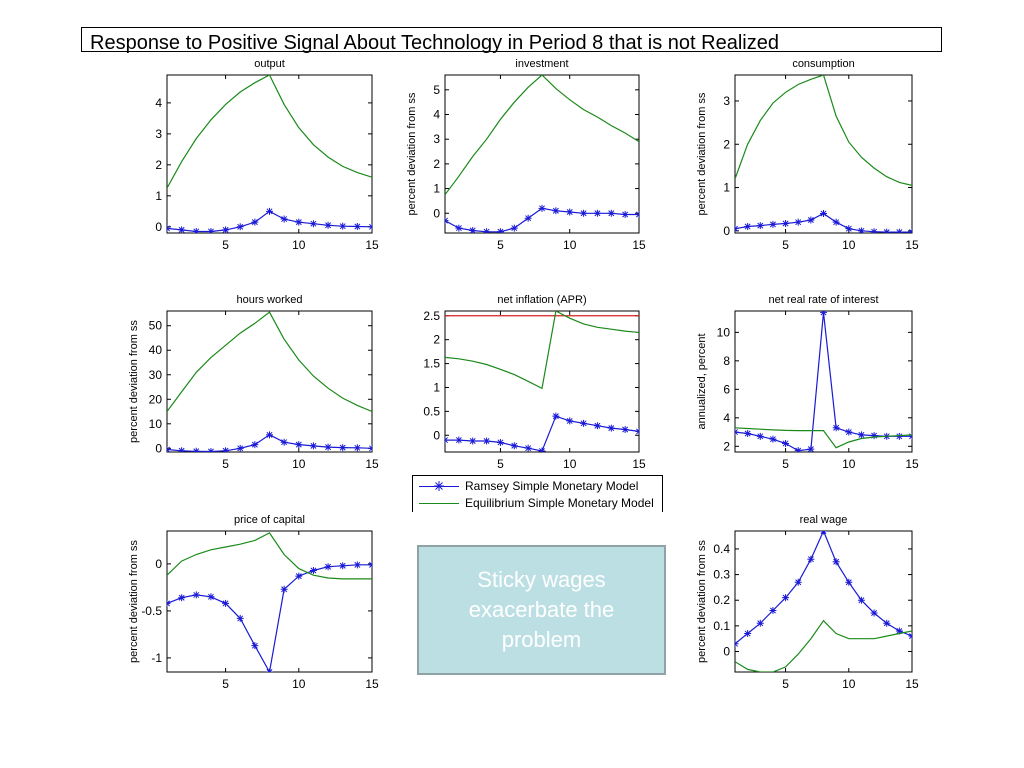 The height and width of the screenshot is (768, 1024). Describe the element at coordinates (721, 600) in the screenshot. I see `y-tick-label: 0.2` at that location.